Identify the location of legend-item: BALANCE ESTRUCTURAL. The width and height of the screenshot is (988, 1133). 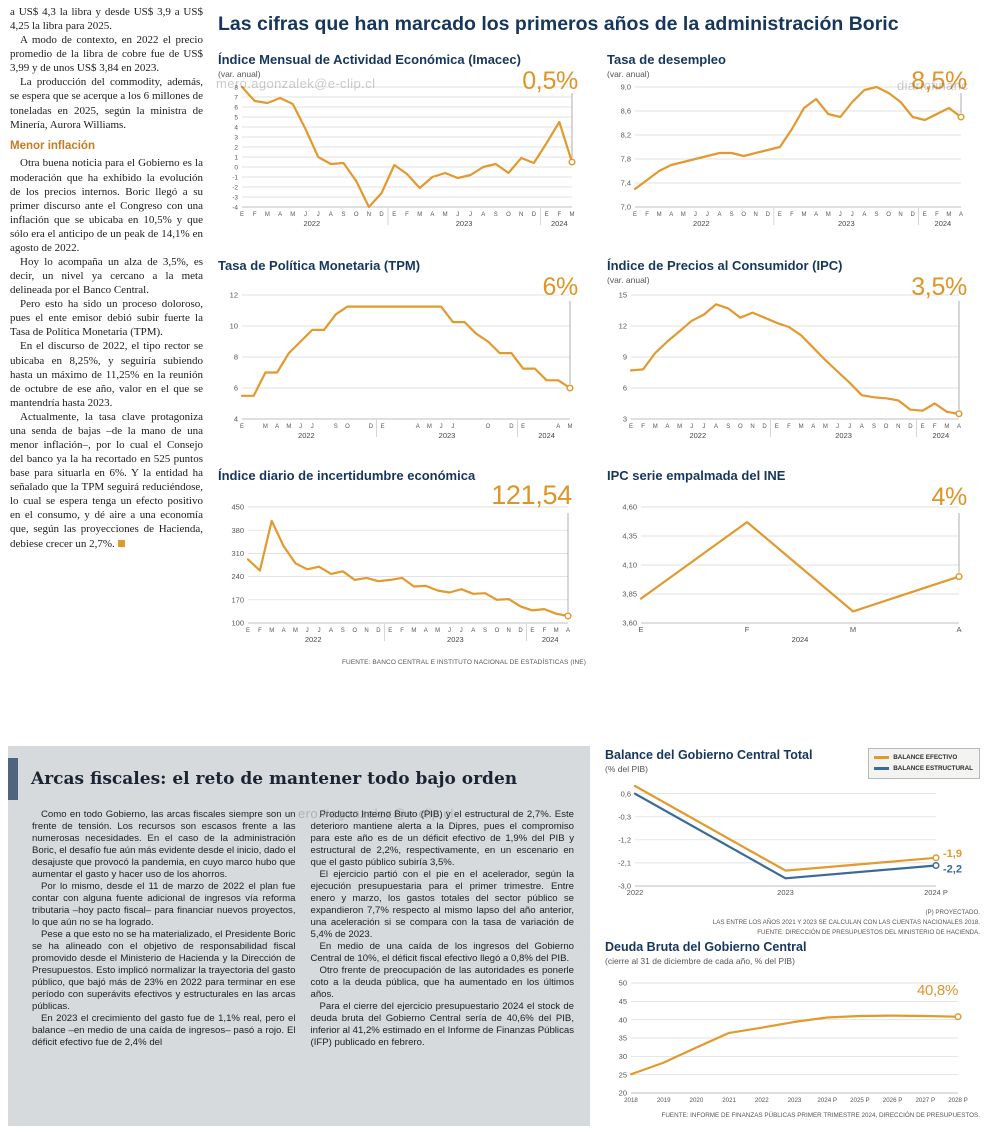
(923, 768).